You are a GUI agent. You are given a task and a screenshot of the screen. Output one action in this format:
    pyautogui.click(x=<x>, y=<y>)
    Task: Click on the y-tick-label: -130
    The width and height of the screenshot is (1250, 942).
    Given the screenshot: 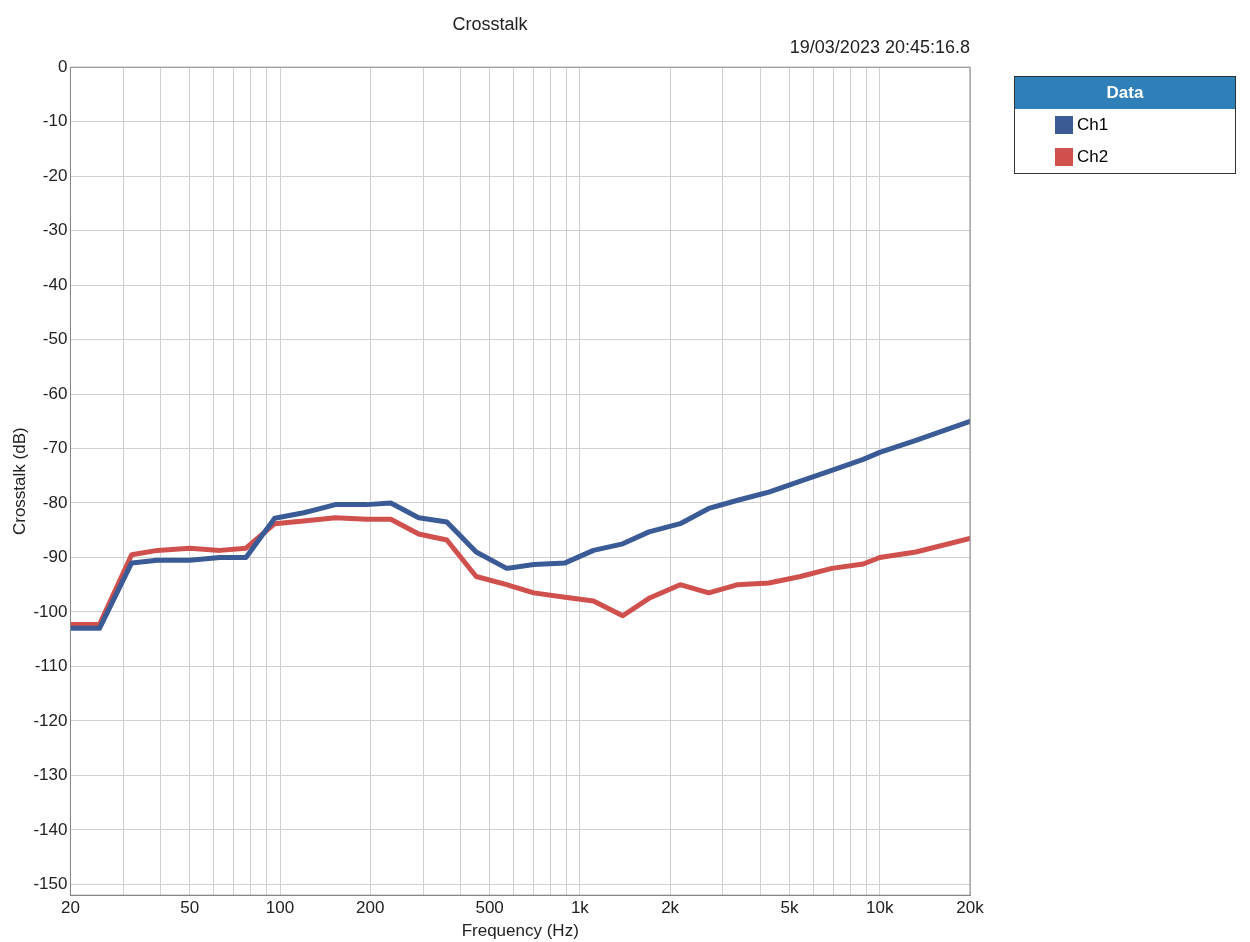 What is the action you would take?
    pyautogui.click(x=50, y=775)
    